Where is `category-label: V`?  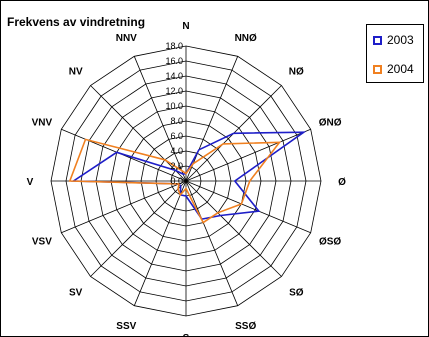
category-label: V is located at coordinates (30, 182).